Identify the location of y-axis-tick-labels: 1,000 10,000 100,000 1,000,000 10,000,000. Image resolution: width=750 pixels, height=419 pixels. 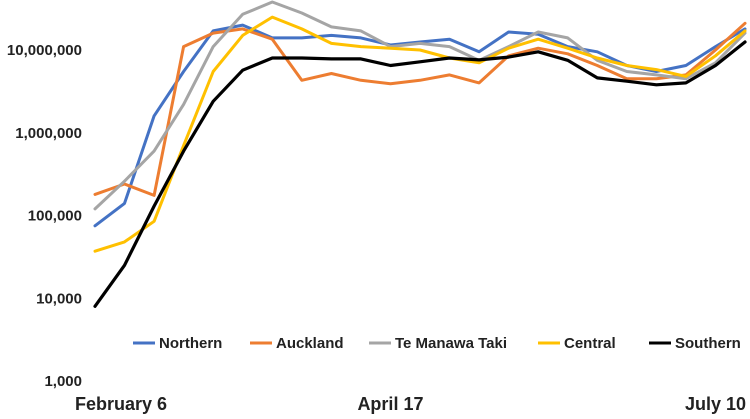
(44, 216).